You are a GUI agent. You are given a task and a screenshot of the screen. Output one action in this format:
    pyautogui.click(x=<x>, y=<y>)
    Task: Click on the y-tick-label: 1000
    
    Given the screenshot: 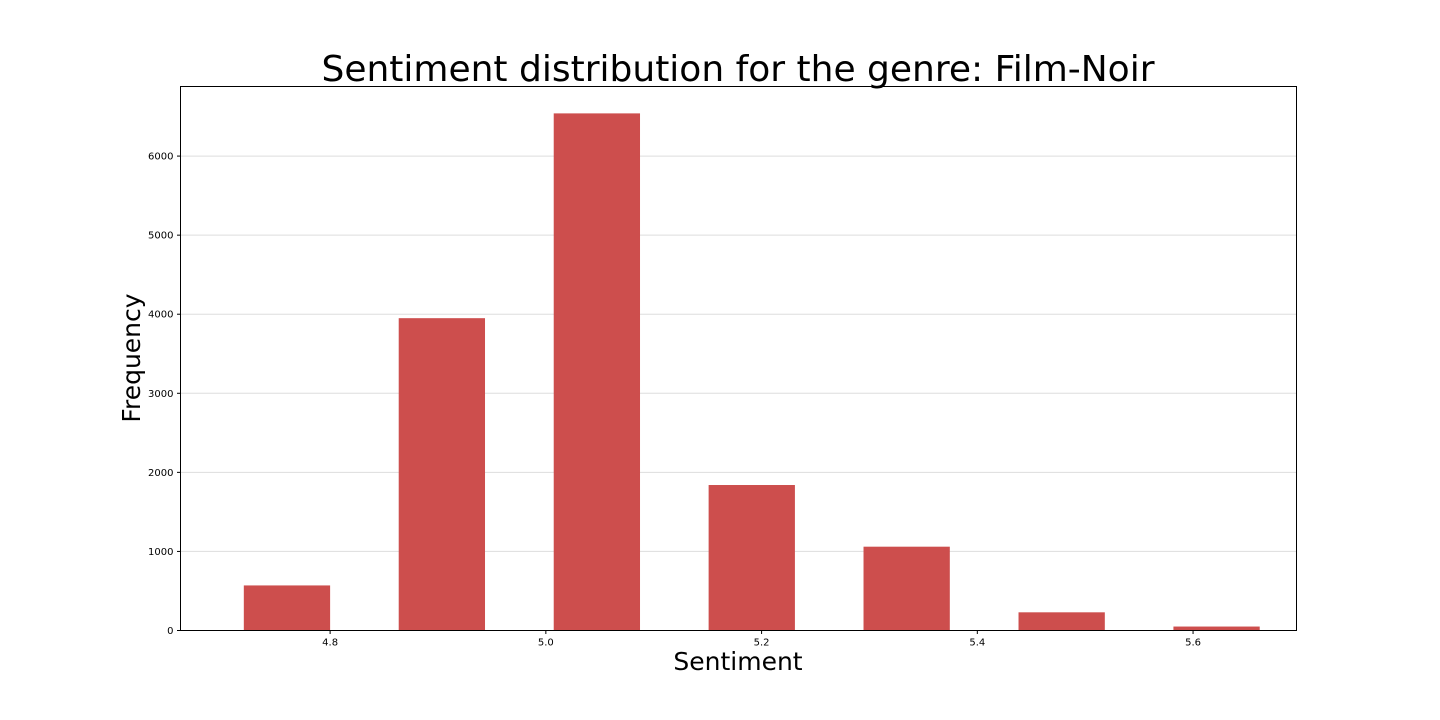 What is the action you would take?
    pyautogui.click(x=160, y=552)
    